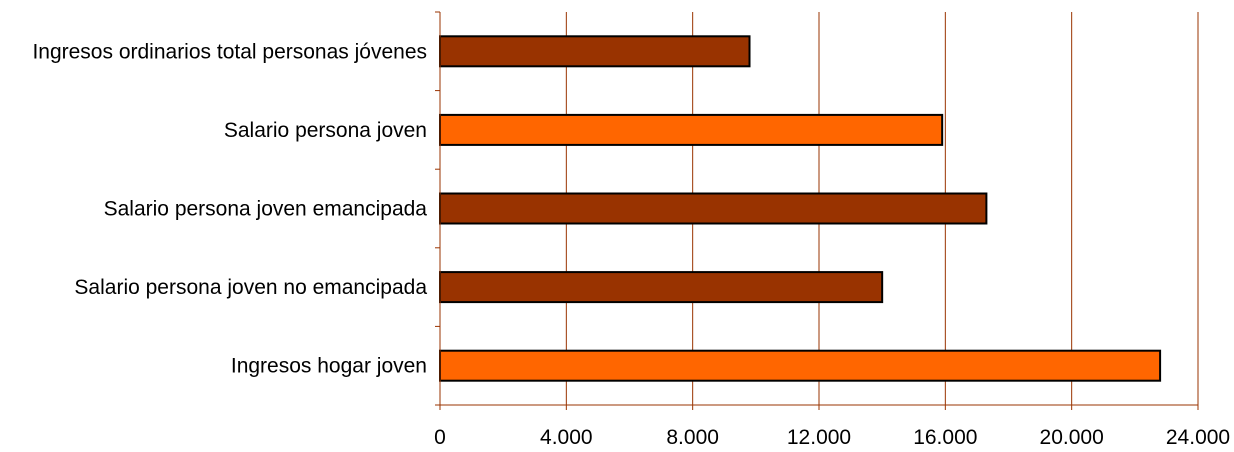 This screenshot has height=452, width=1234. Describe the element at coordinates (329, 366) in the screenshot. I see `category-label: Ingresos hogar joven` at that location.